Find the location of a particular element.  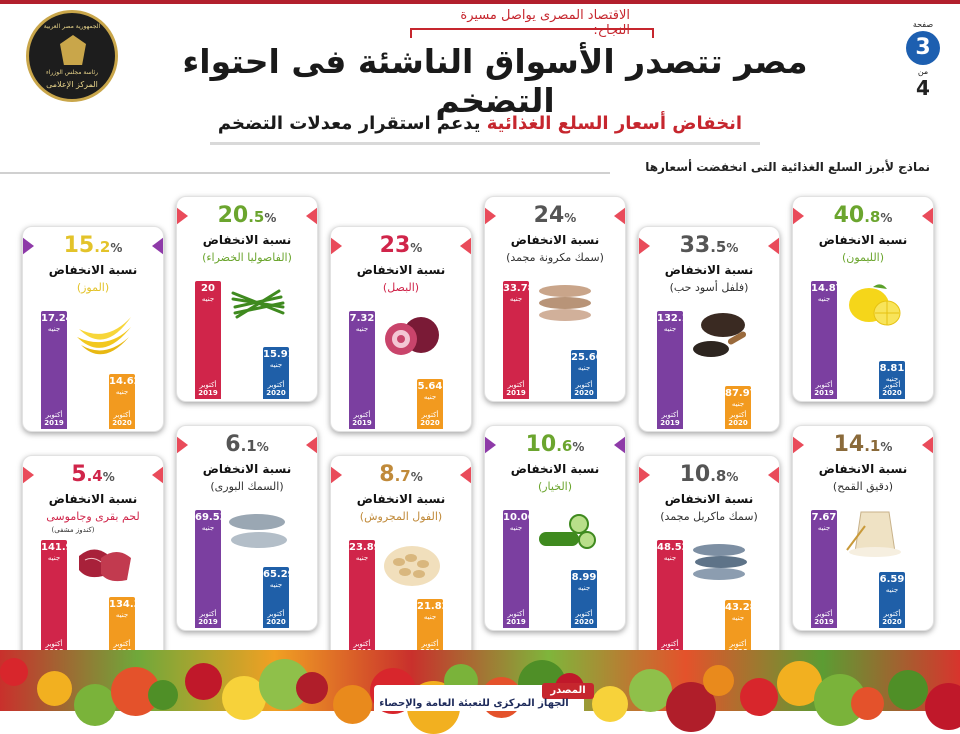

bar-2020: 8.81 جنيه أكتوبر 2020 is located at coordinates (892, 380).